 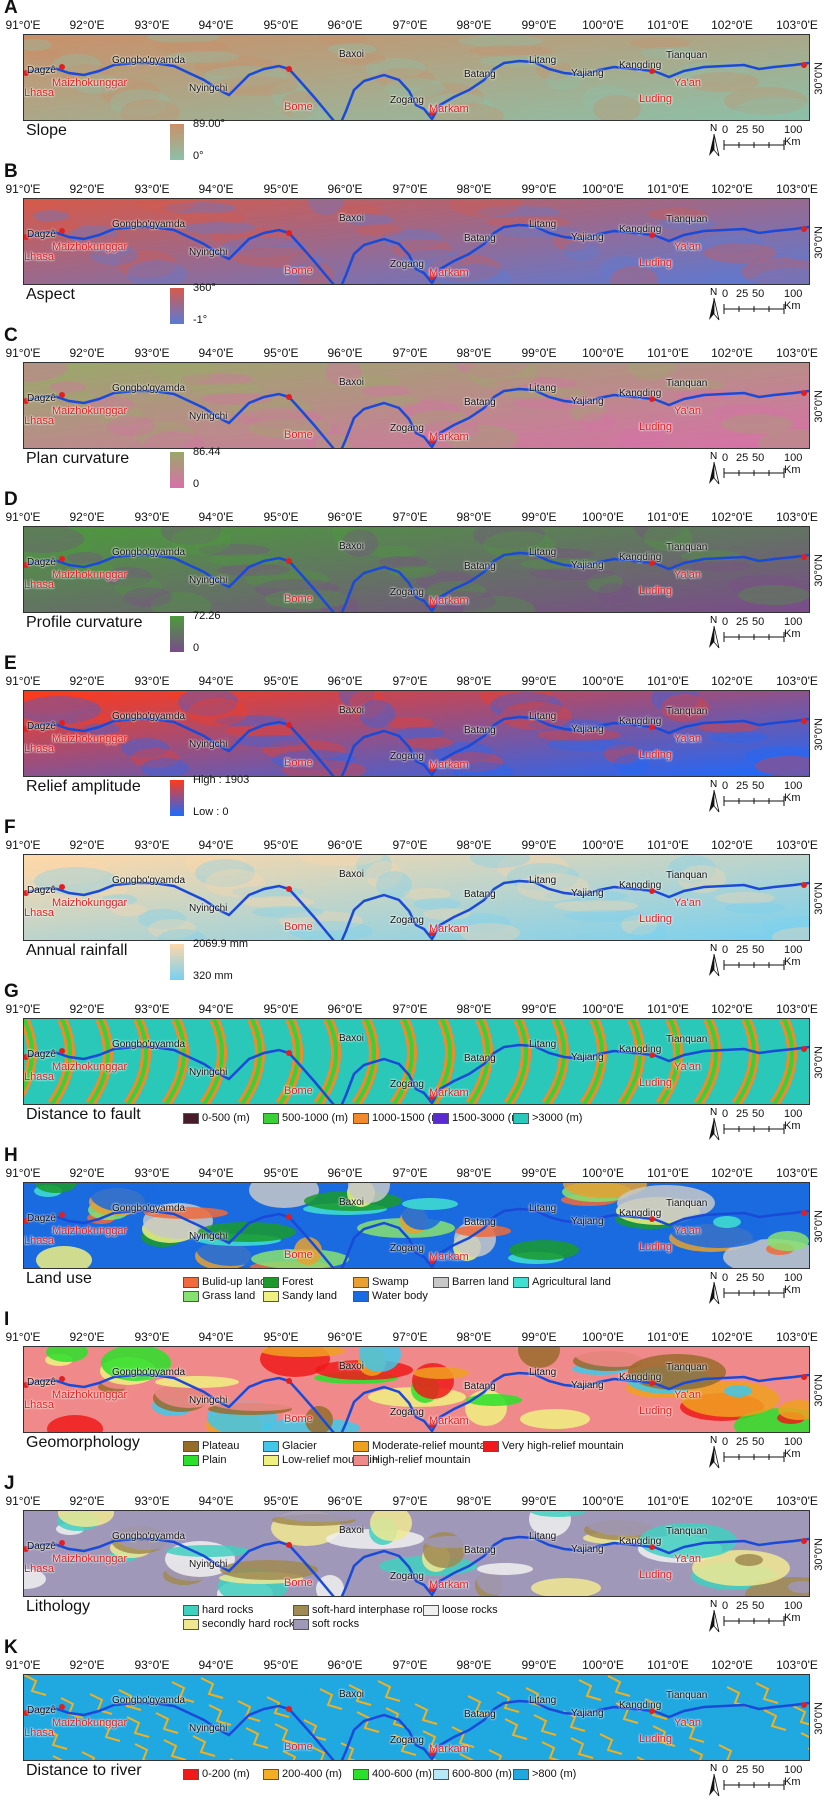 I want to click on colorbar, so click(x=177, y=962).